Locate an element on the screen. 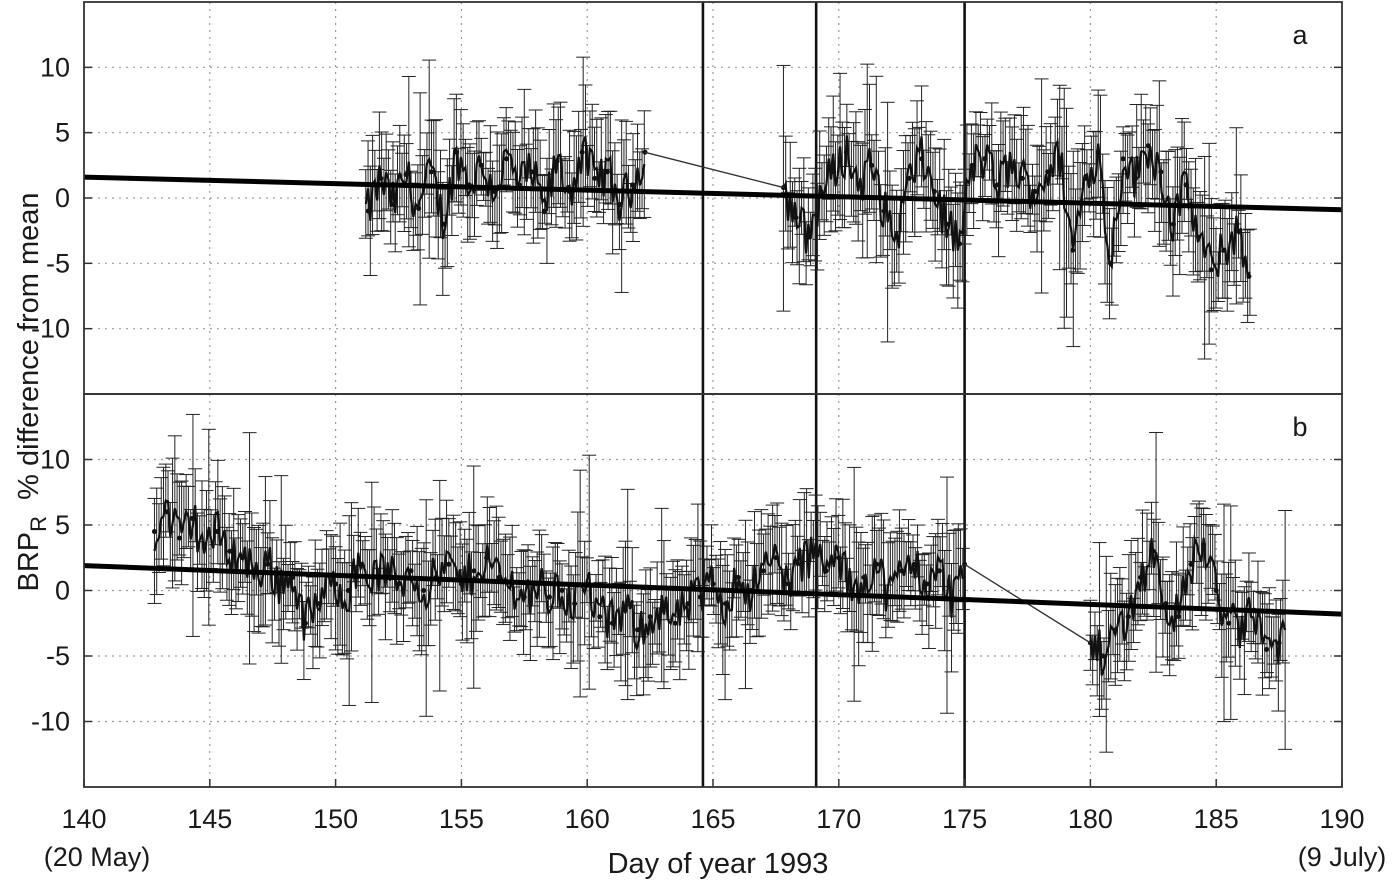 The width and height of the screenshot is (1400, 888). x-tick-label: 155 is located at coordinates (461, 819).